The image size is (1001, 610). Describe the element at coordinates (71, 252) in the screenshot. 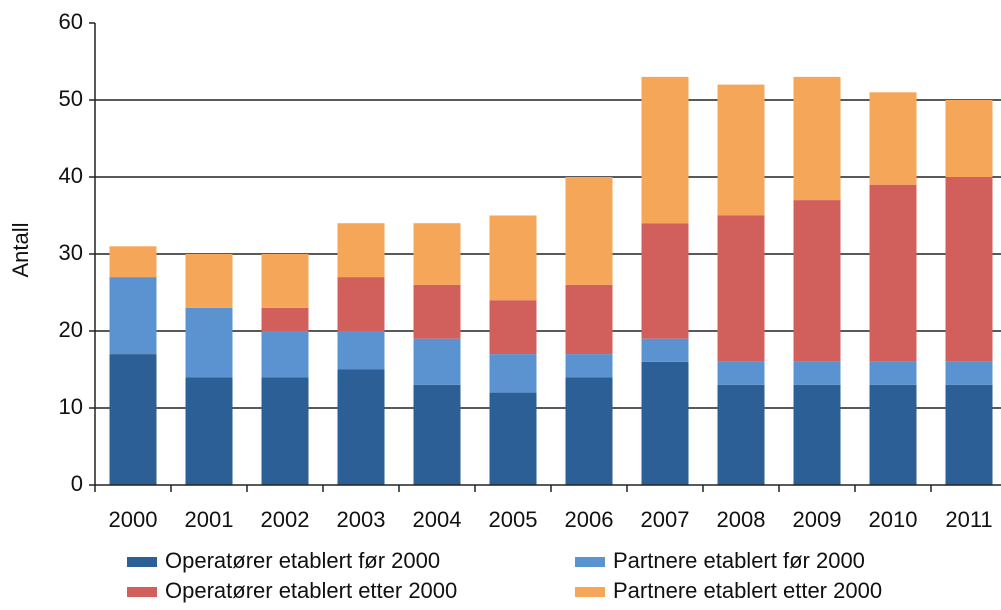

I see `y-tick-label: 30` at that location.